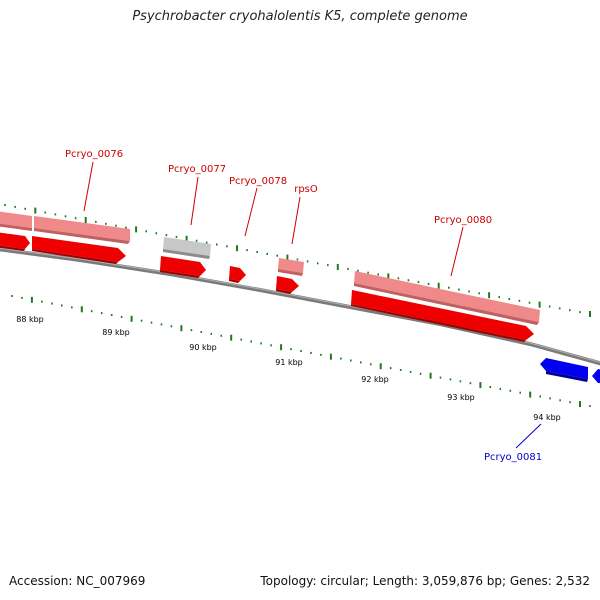 The height and width of the screenshot is (600, 600). I want to click on gene-rpso-arrow-shadow, so click(284, 291).